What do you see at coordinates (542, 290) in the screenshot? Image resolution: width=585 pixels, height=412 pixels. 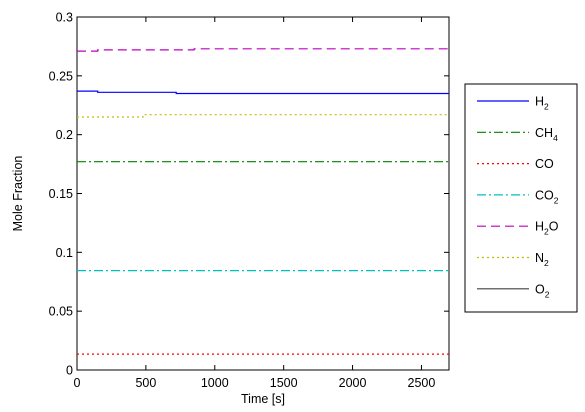 I see `legend-label-o2: O2` at bounding box center [542, 290].